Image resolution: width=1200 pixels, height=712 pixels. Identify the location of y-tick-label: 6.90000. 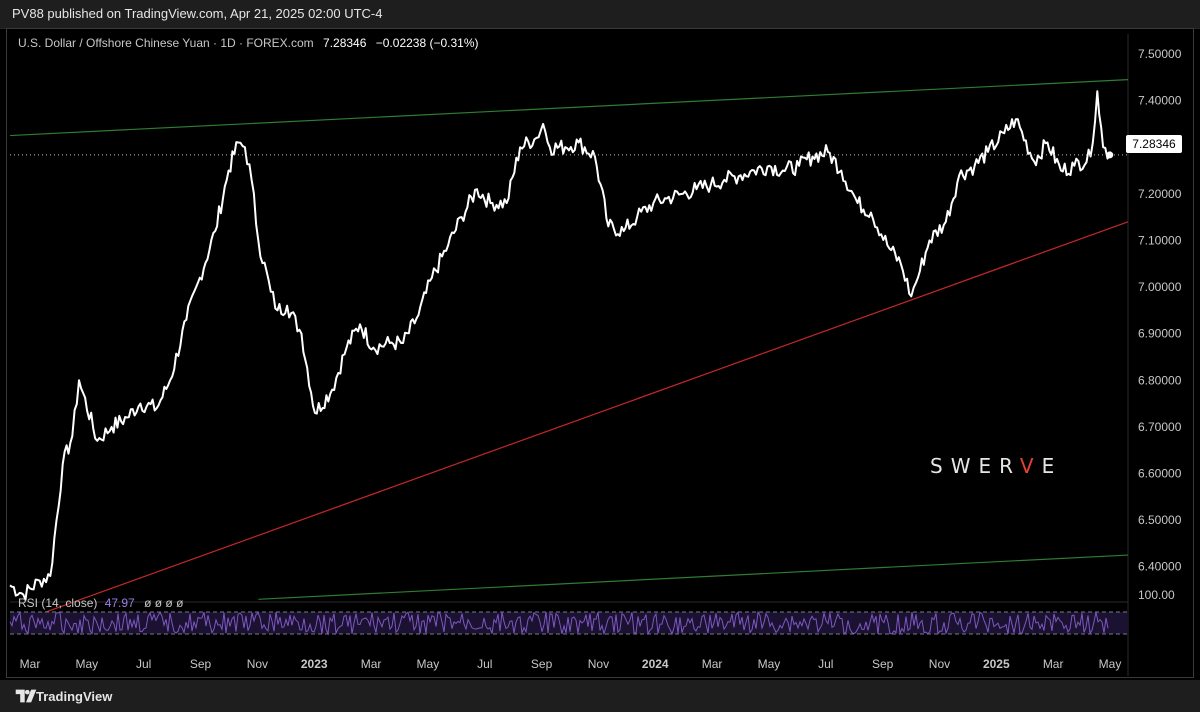
(1160, 334).